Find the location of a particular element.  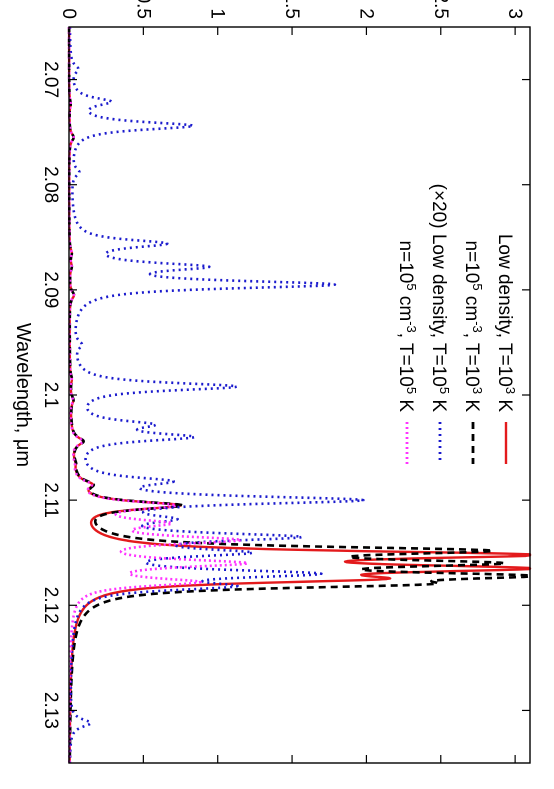

y-tick-label: 2 is located at coordinates (365, 13).